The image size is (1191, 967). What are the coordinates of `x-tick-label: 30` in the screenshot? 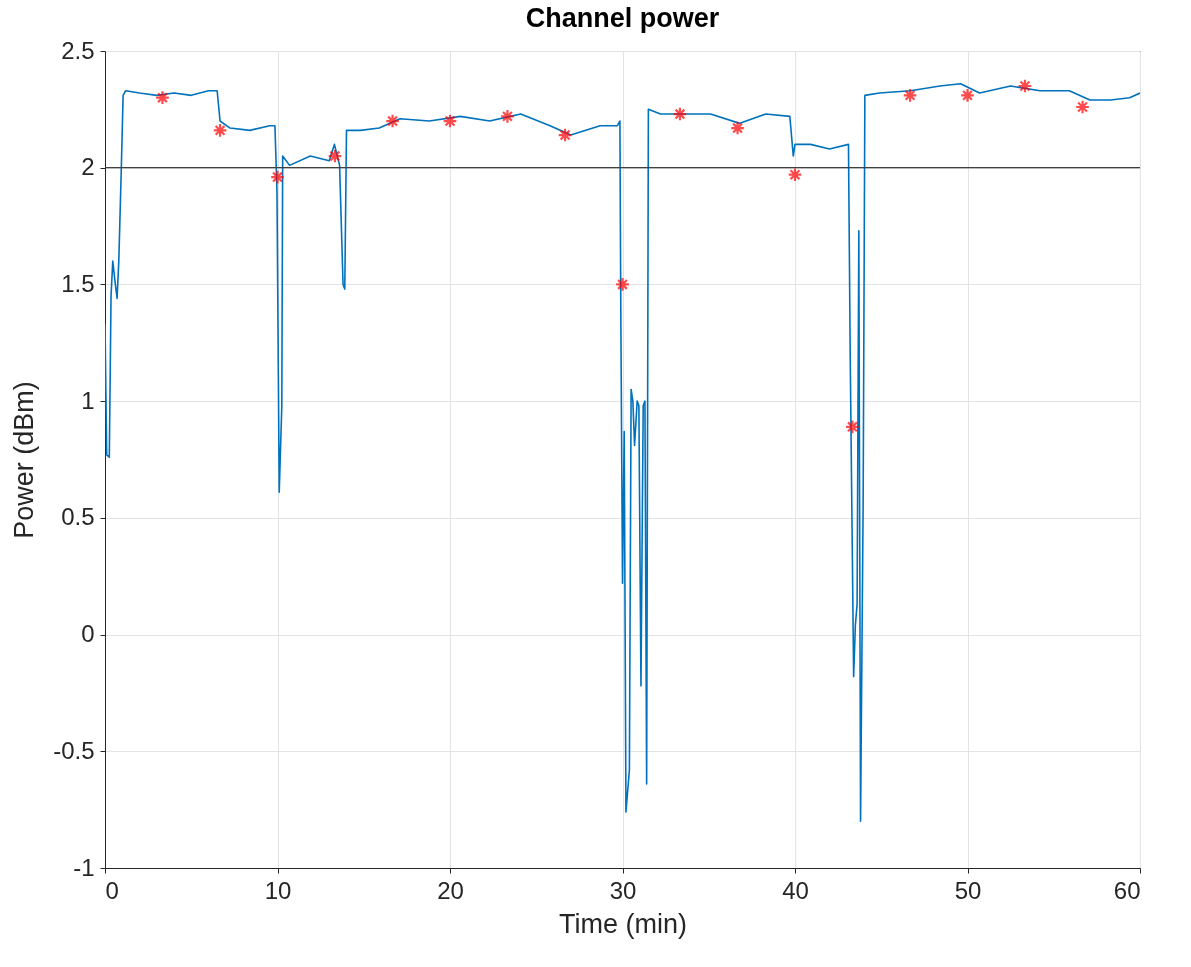 It's located at (623, 890).